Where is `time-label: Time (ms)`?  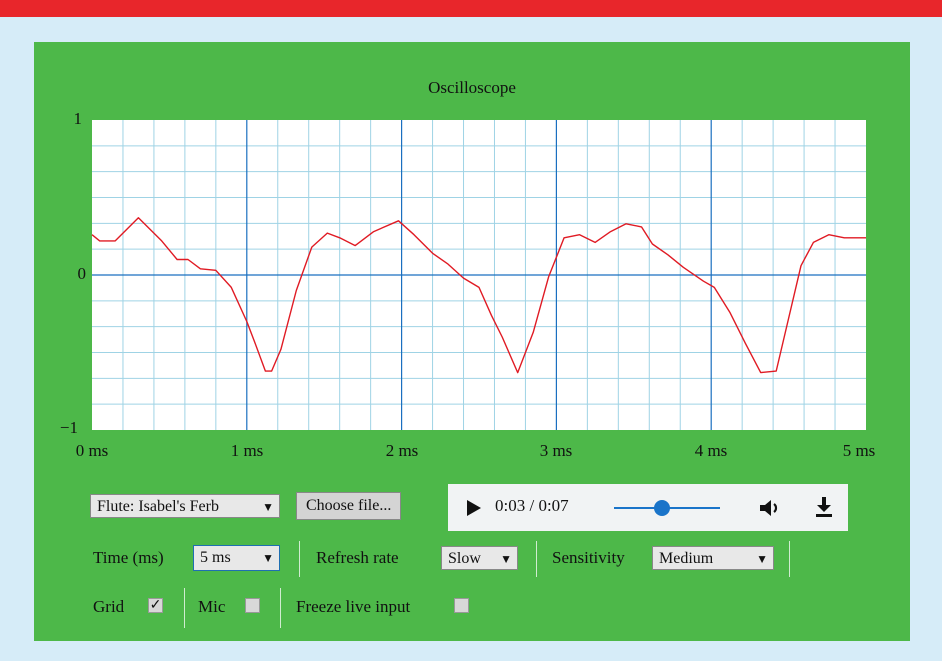 time-label: Time (ms) is located at coordinates (128, 557).